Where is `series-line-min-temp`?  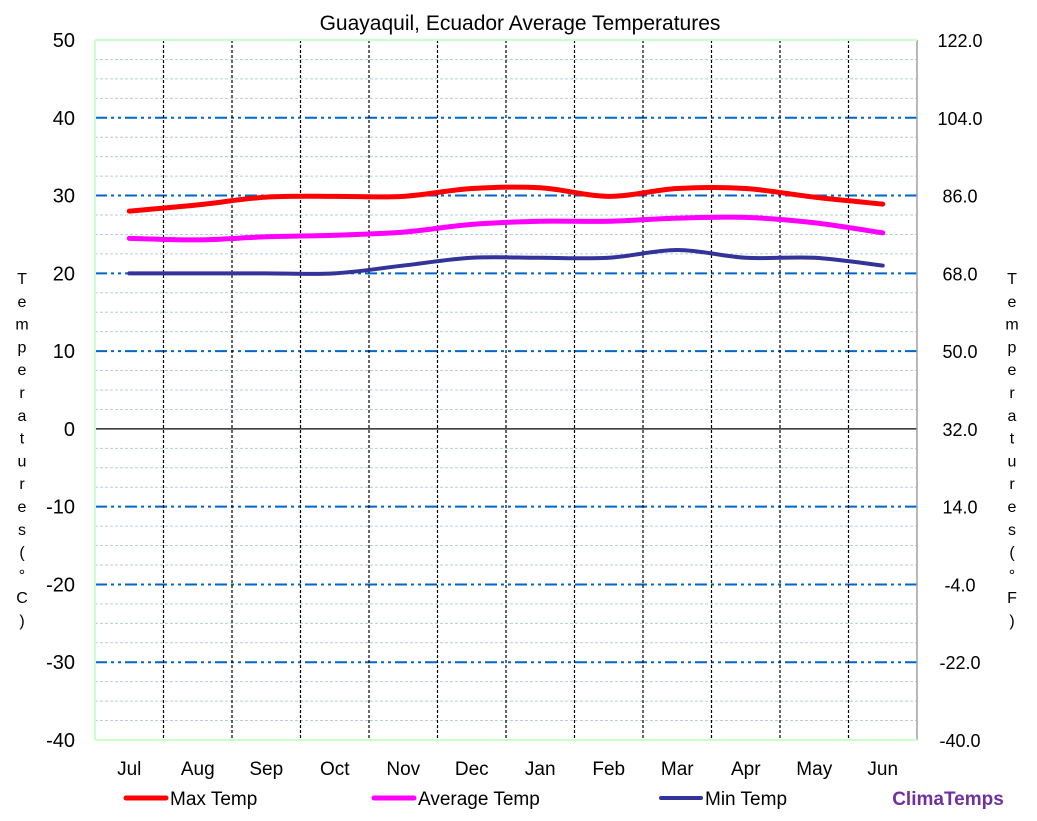 series-line-min-temp is located at coordinates (506, 261).